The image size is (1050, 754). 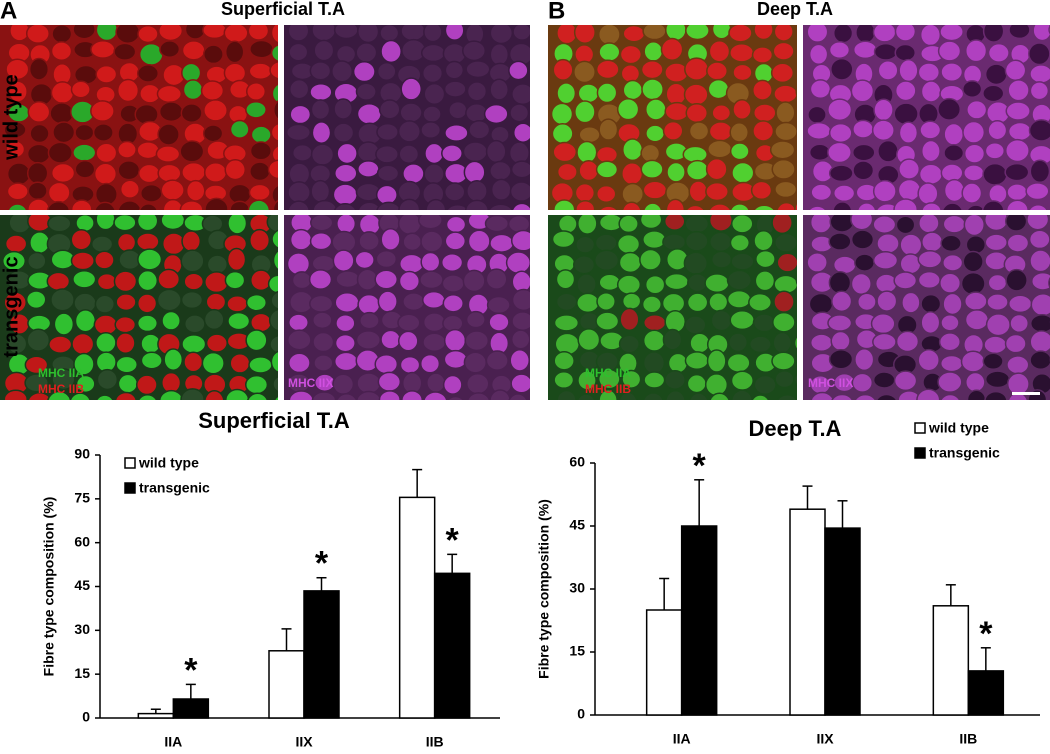 What do you see at coordinates (577, 462) in the screenshot?
I see `y-tick-label: 60` at bounding box center [577, 462].